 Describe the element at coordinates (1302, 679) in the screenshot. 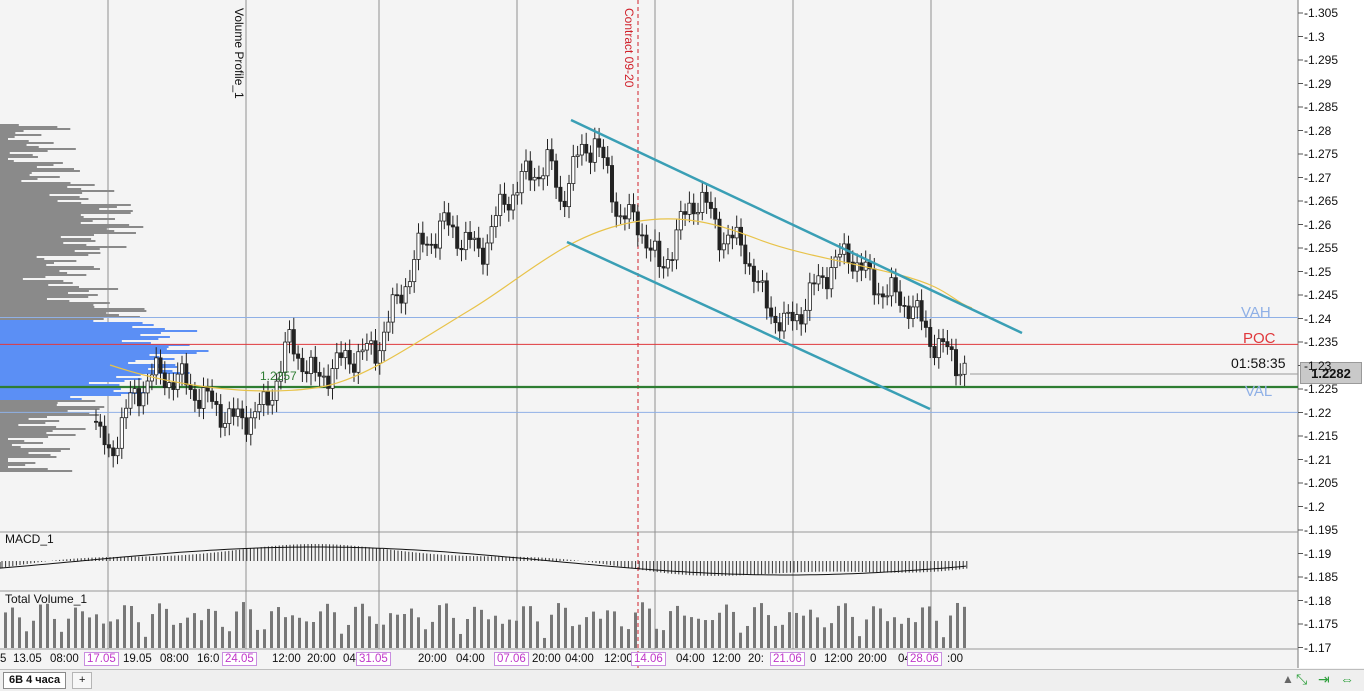

I see `expand-icon: ⤡` at that location.